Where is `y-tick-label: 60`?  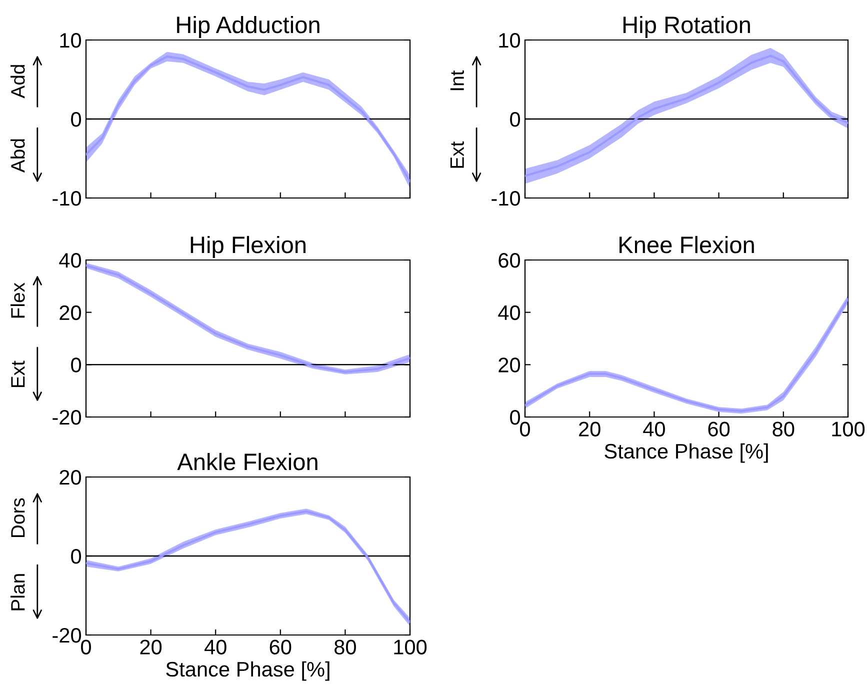
y-tick-label: 60 is located at coordinates (509, 260).